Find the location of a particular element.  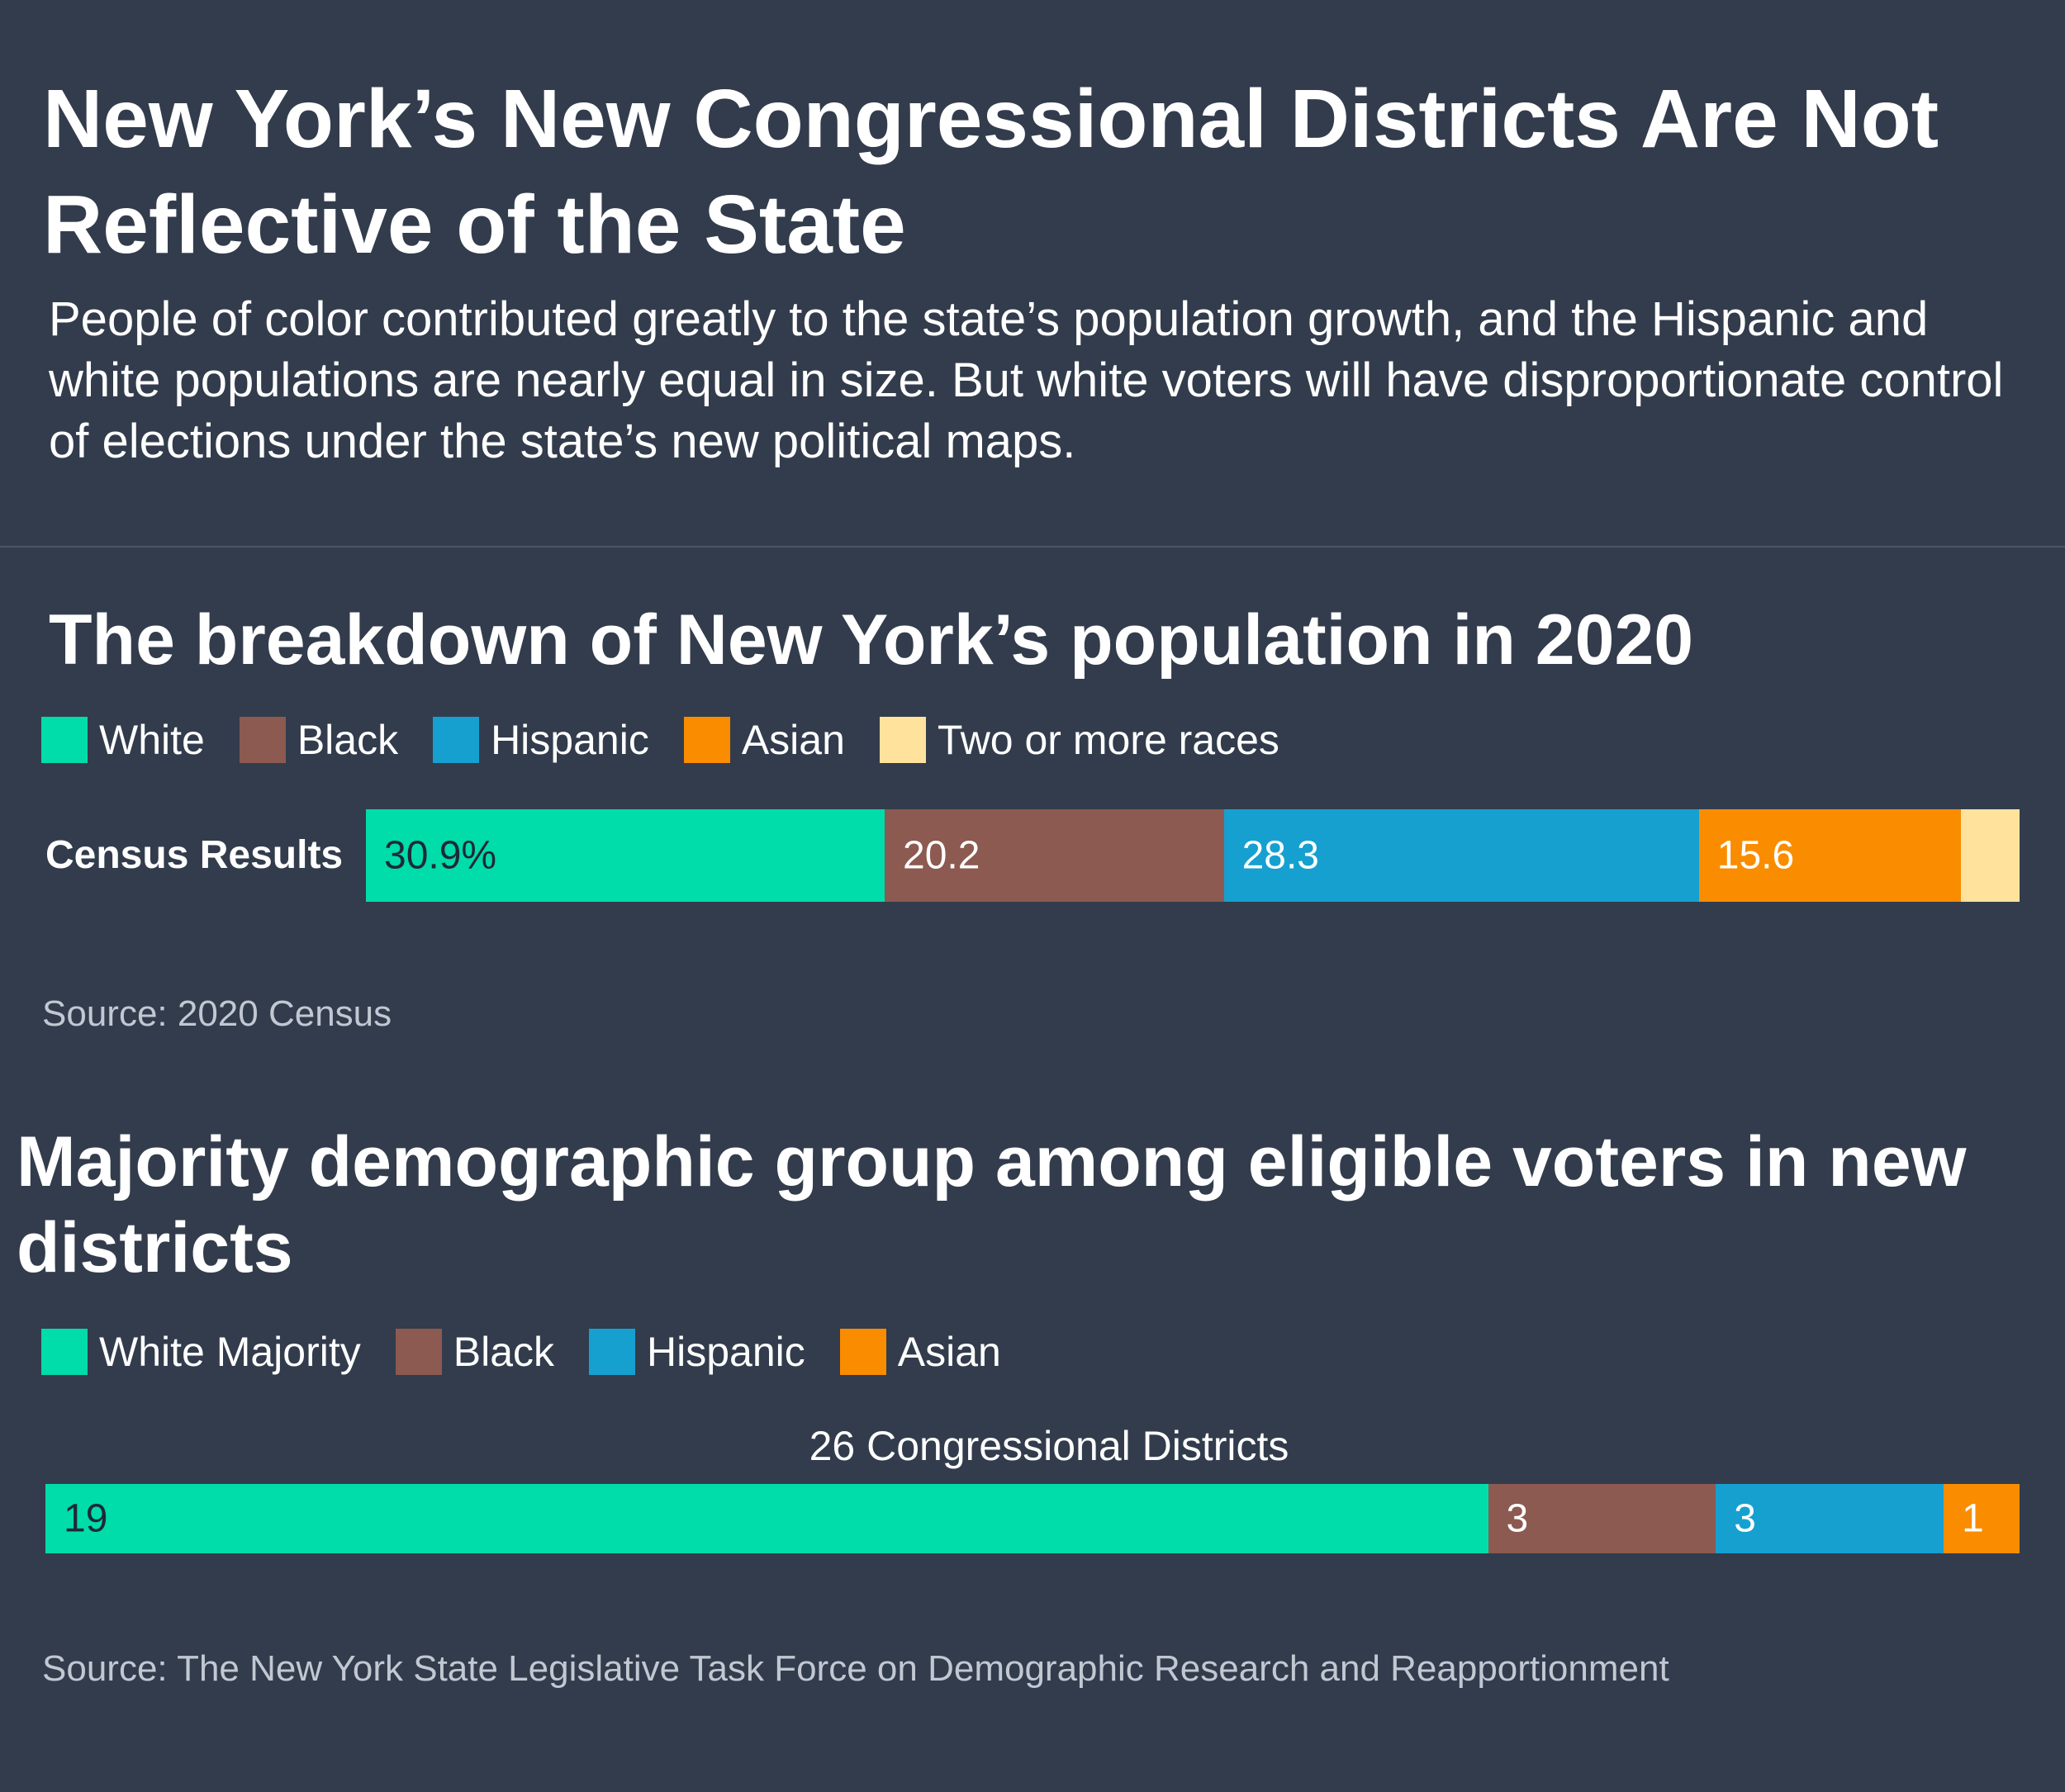

chart2-legend-item-asian: Asian is located at coordinates (920, 1352).